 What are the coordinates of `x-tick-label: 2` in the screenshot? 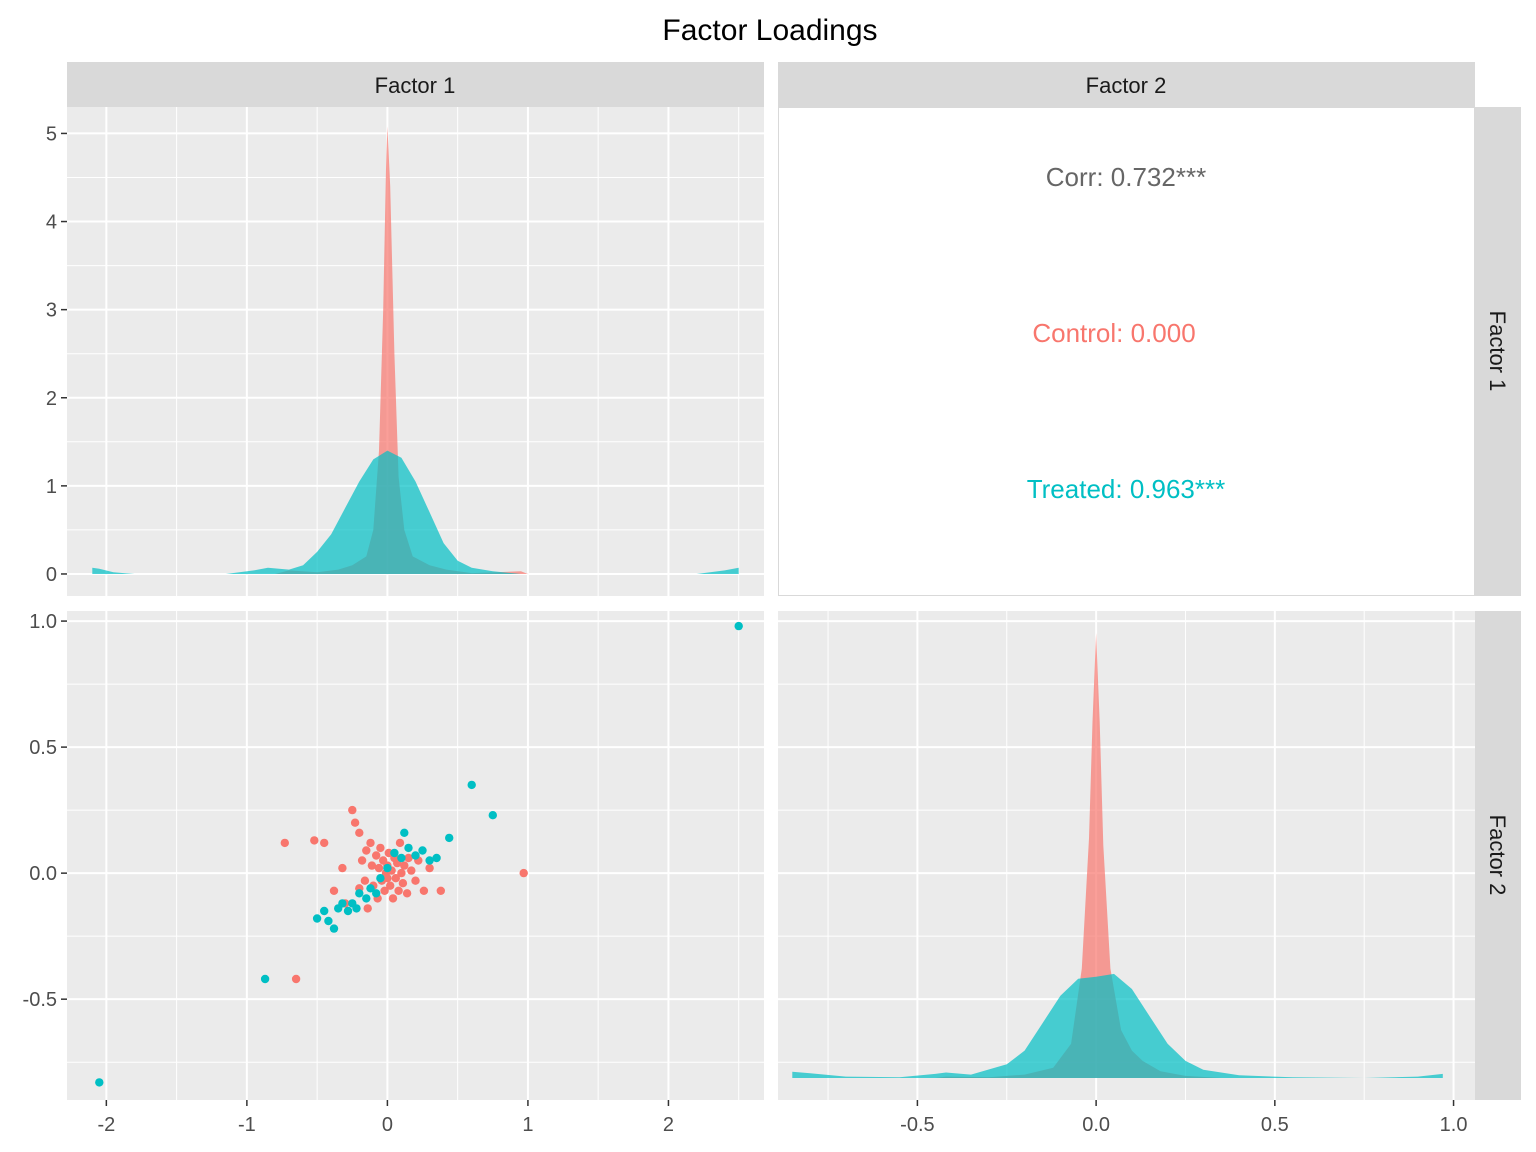 It's located at (668, 1125).